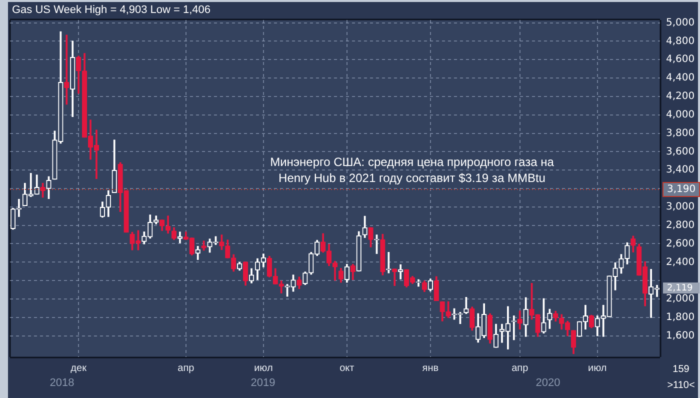 The width and height of the screenshot is (700, 398). What do you see at coordinates (680, 41) in the screenshot?
I see `y-tick-label: 4,800` at bounding box center [680, 41].